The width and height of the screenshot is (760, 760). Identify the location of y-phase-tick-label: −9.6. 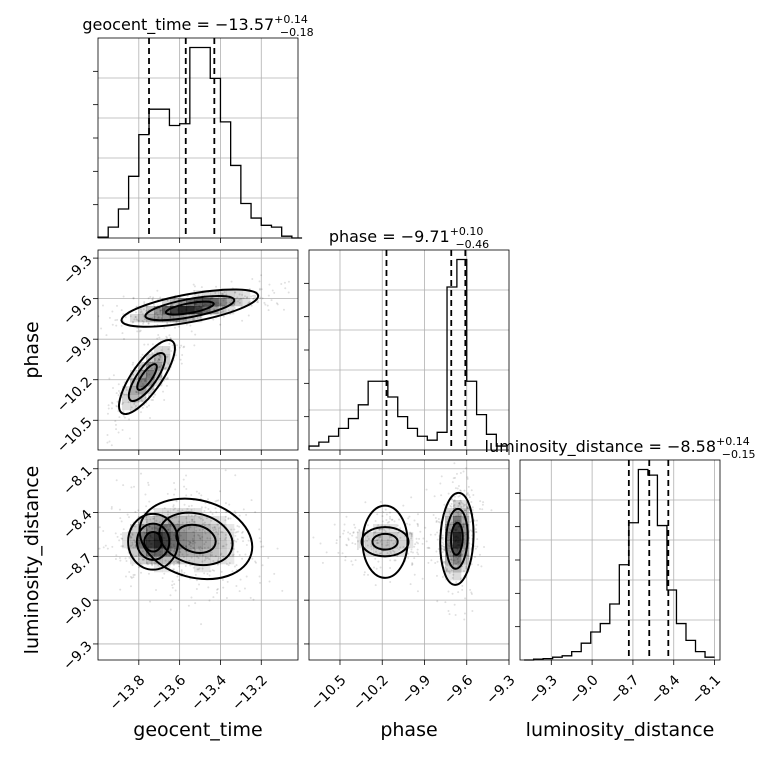
(77, 310).